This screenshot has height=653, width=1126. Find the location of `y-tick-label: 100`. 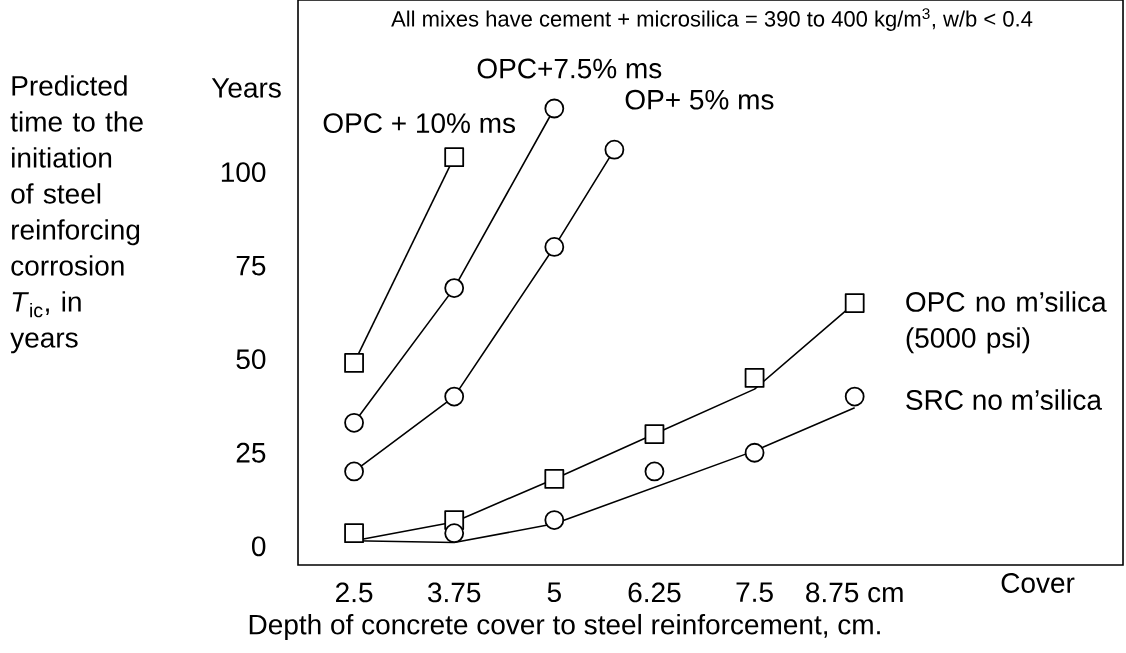

y-tick-label: 100 is located at coordinates (243, 172).